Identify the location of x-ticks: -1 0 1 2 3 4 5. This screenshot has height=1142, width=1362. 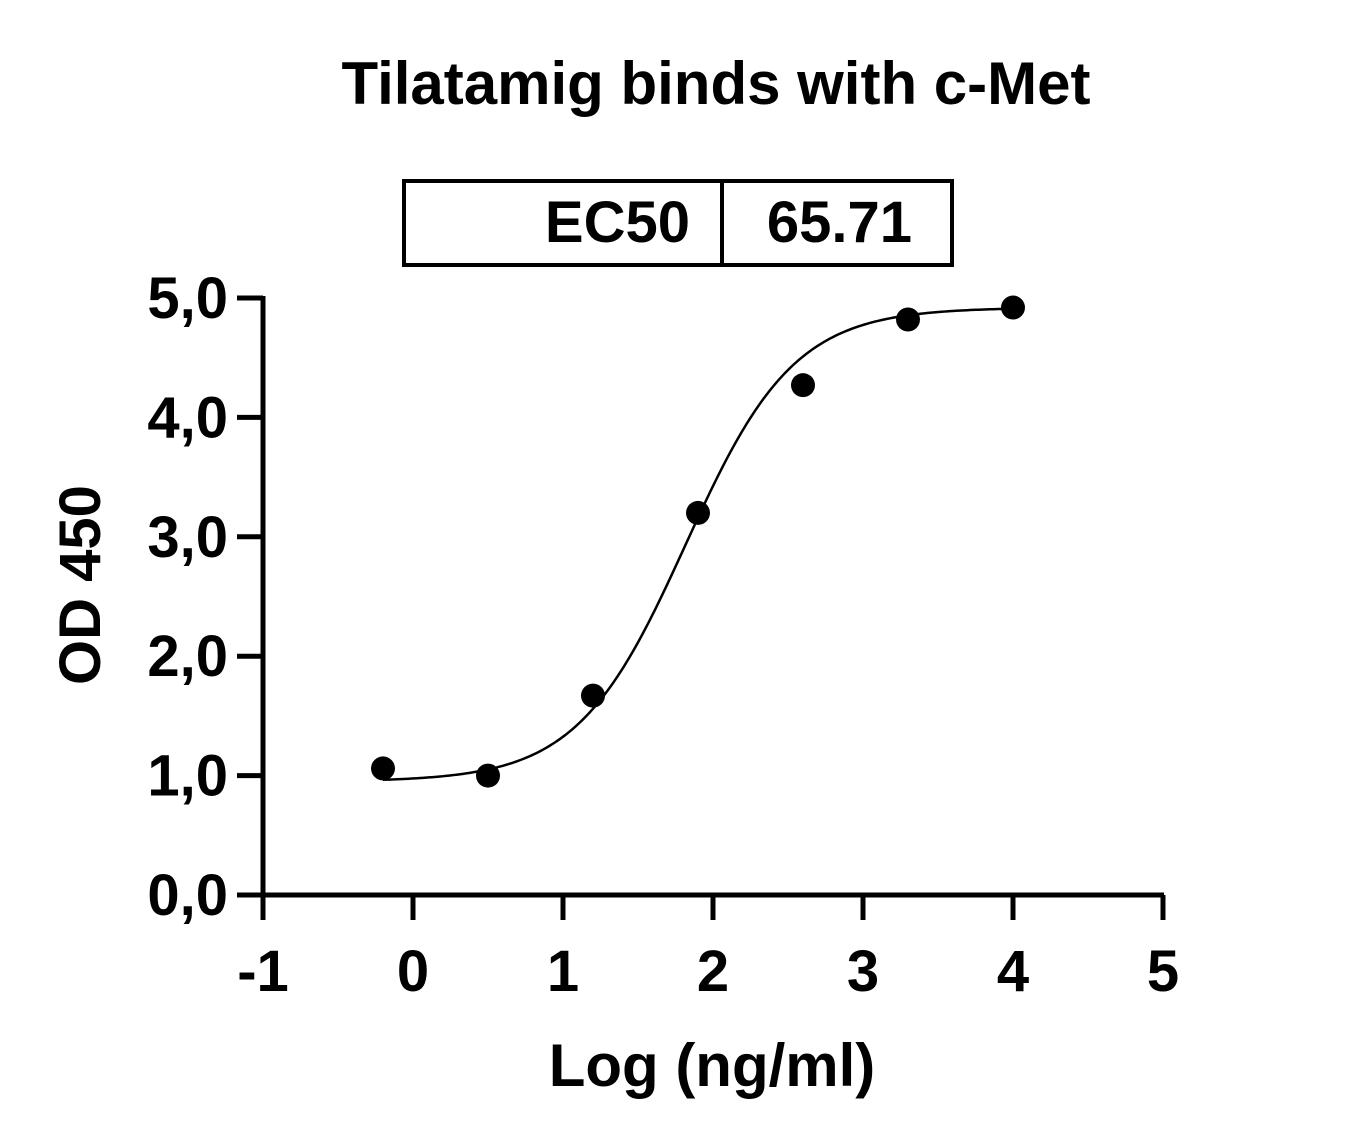
(708, 949).